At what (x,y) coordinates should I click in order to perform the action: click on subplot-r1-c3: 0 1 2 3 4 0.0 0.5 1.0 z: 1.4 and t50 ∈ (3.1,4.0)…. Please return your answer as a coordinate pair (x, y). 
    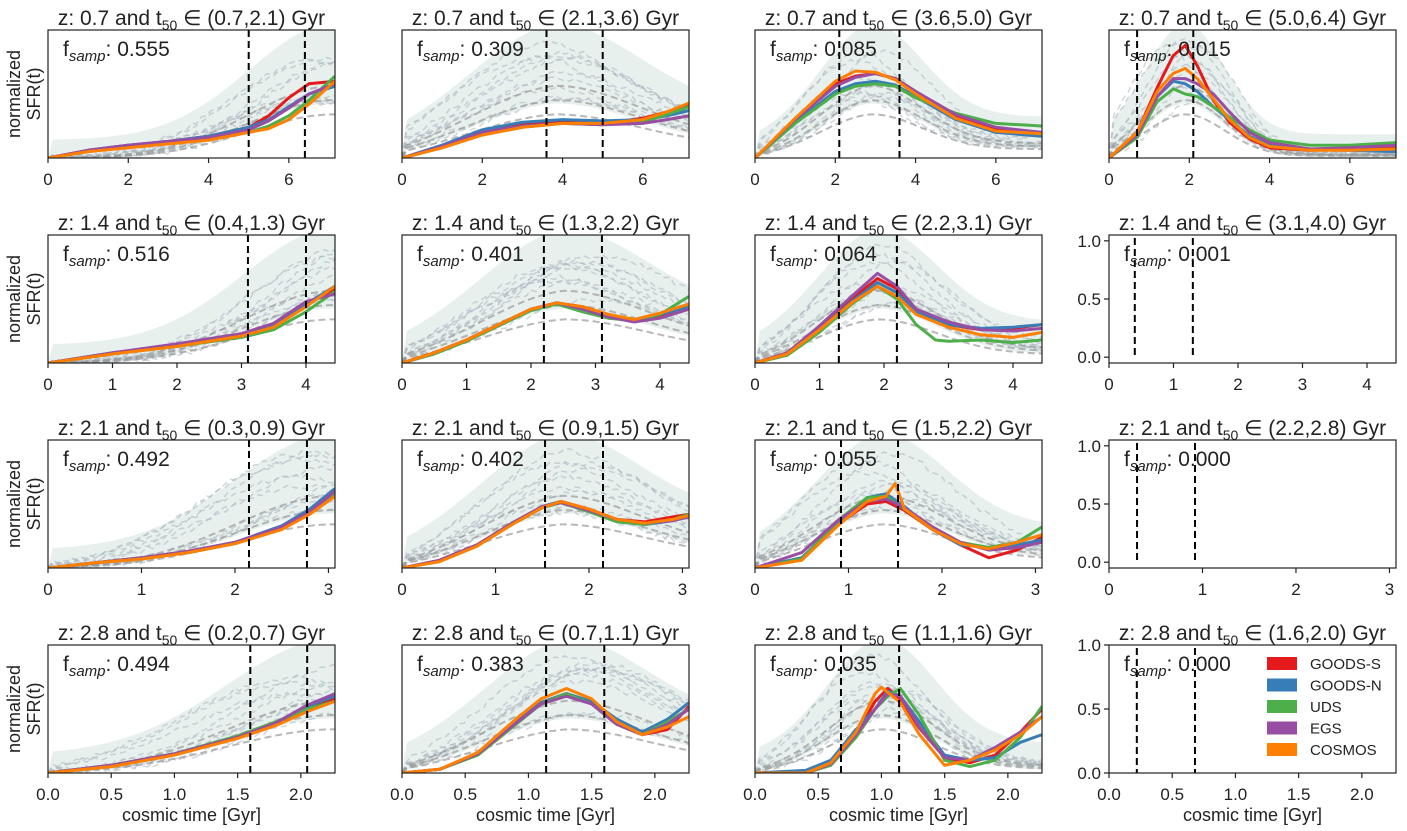
    Looking at the image, I should click on (1237, 303).